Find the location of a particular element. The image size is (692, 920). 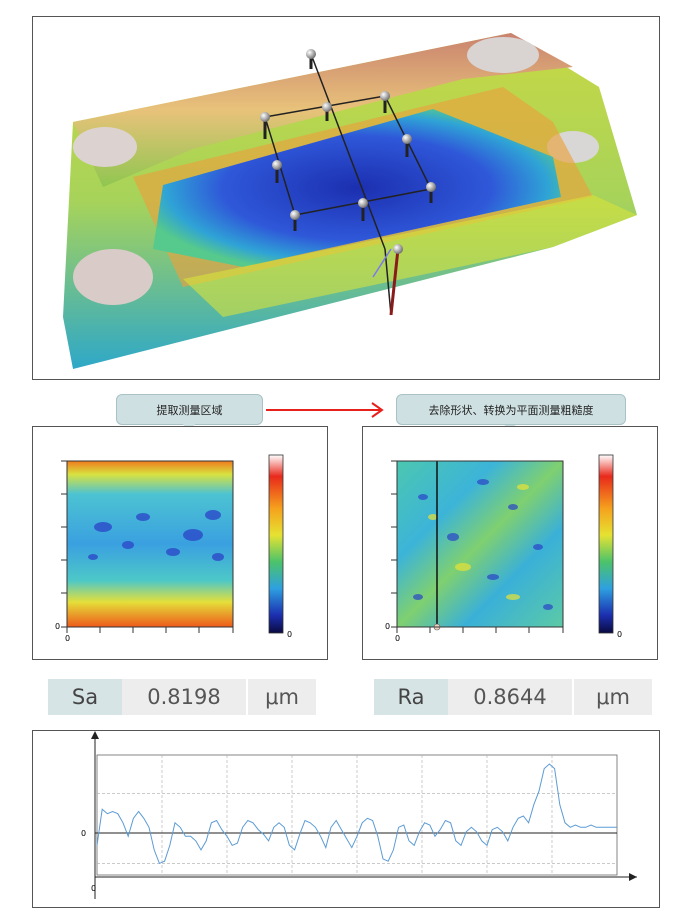

profile-grid is located at coordinates (357, 815).